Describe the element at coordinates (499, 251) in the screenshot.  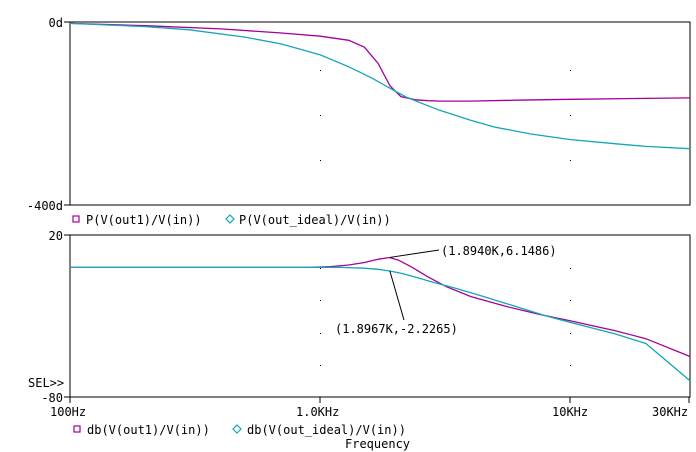
I see `cursor-annotation-out1: (1.8940K,6.1486)` at that location.